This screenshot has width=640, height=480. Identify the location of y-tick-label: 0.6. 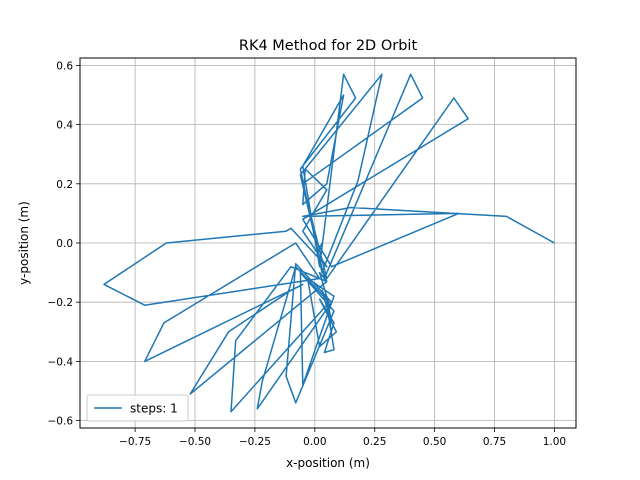
(64, 66).